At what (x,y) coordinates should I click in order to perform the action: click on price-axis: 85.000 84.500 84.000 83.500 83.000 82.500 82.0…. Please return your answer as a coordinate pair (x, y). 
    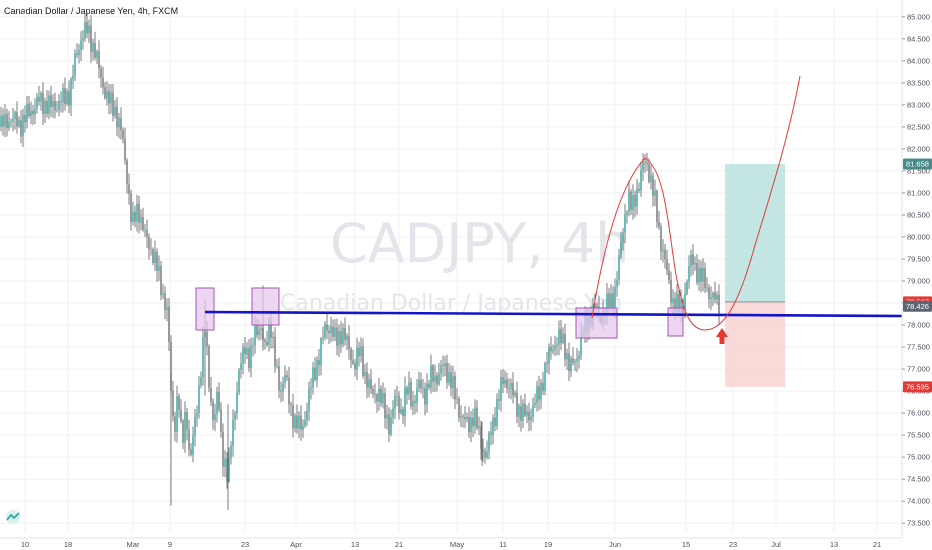
    Looking at the image, I should click on (916, 275).